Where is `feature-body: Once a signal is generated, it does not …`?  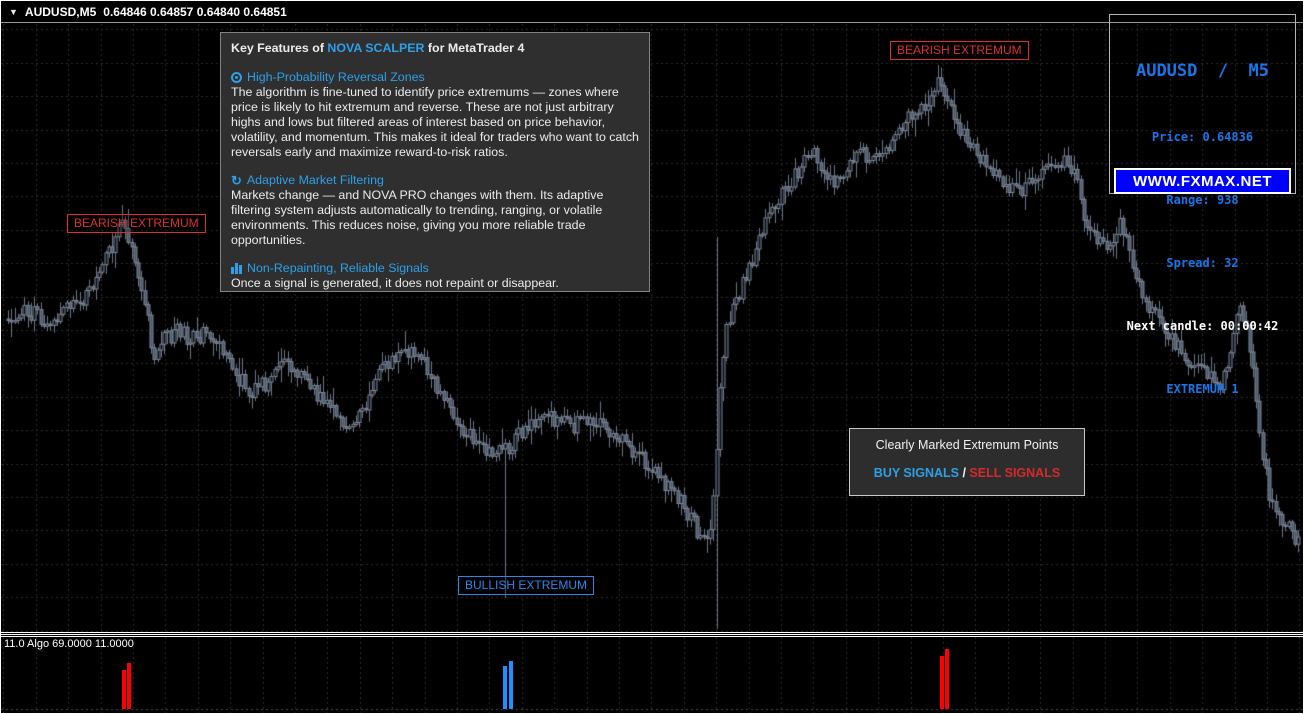 feature-body: Once a signal is generated, it does not … is located at coordinates (395, 283).